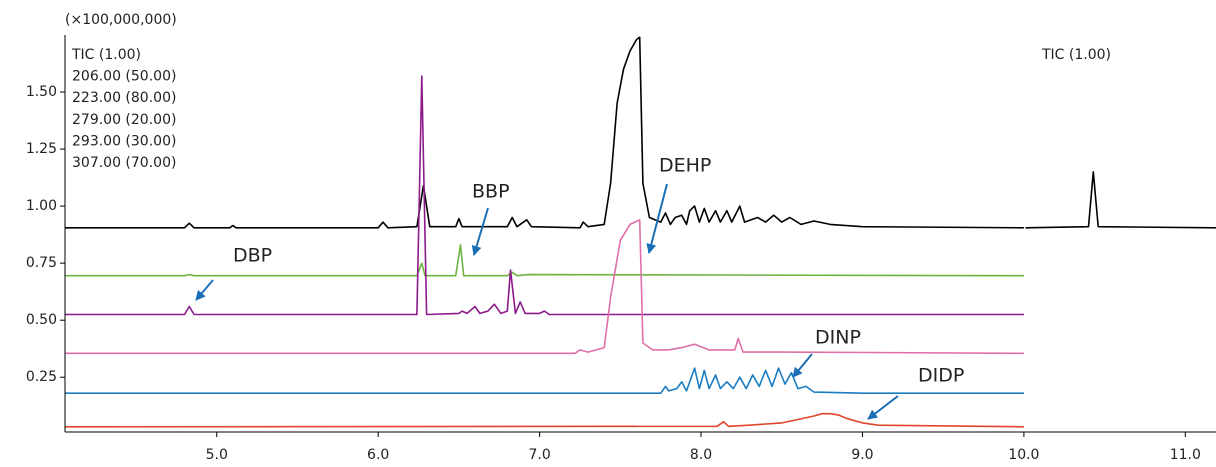 Image resolution: width=1216 pixels, height=467 pixels. I want to click on x-tick-label: 7.0, so click(539, 455).